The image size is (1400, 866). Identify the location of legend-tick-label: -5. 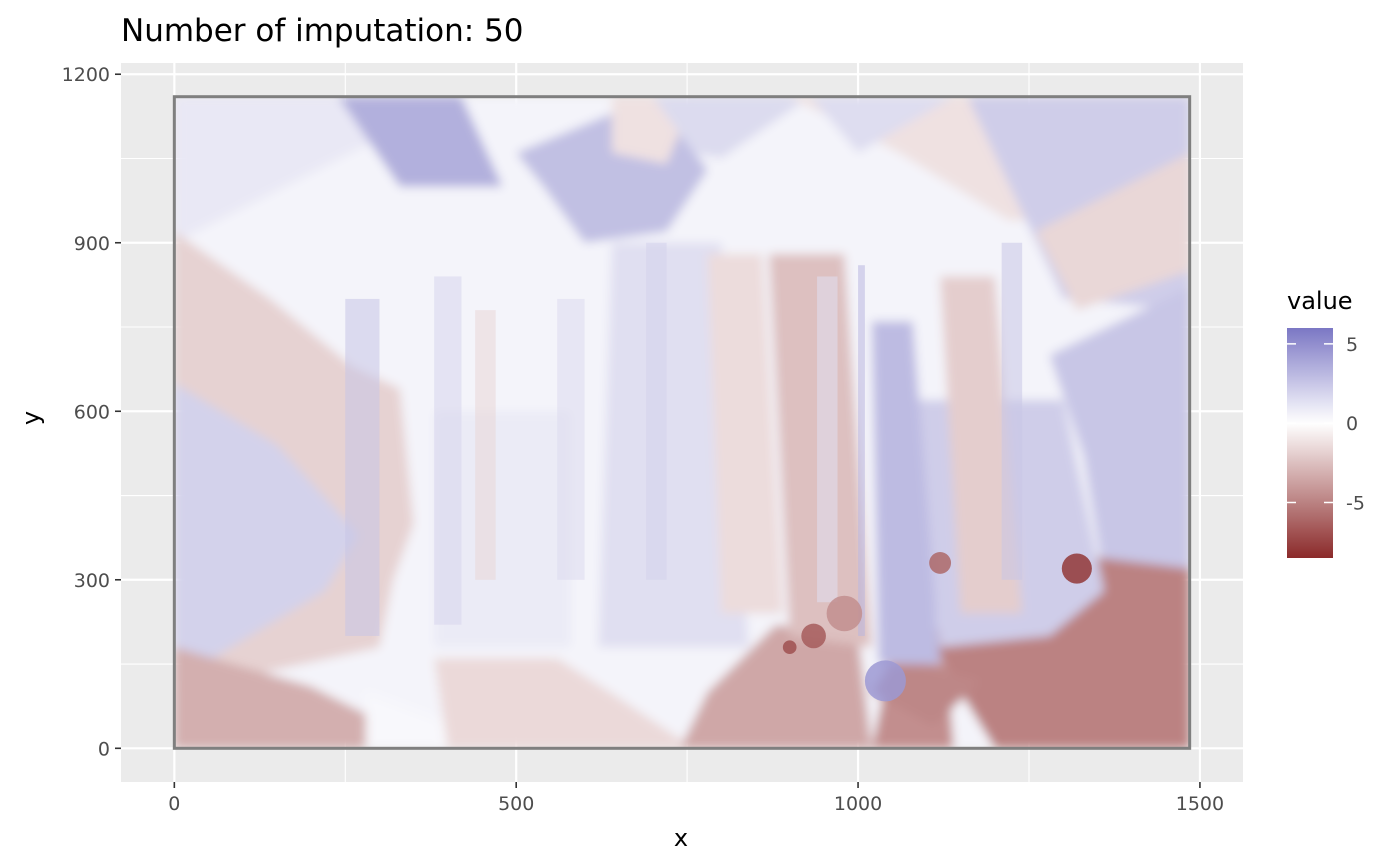
(1355, 503).